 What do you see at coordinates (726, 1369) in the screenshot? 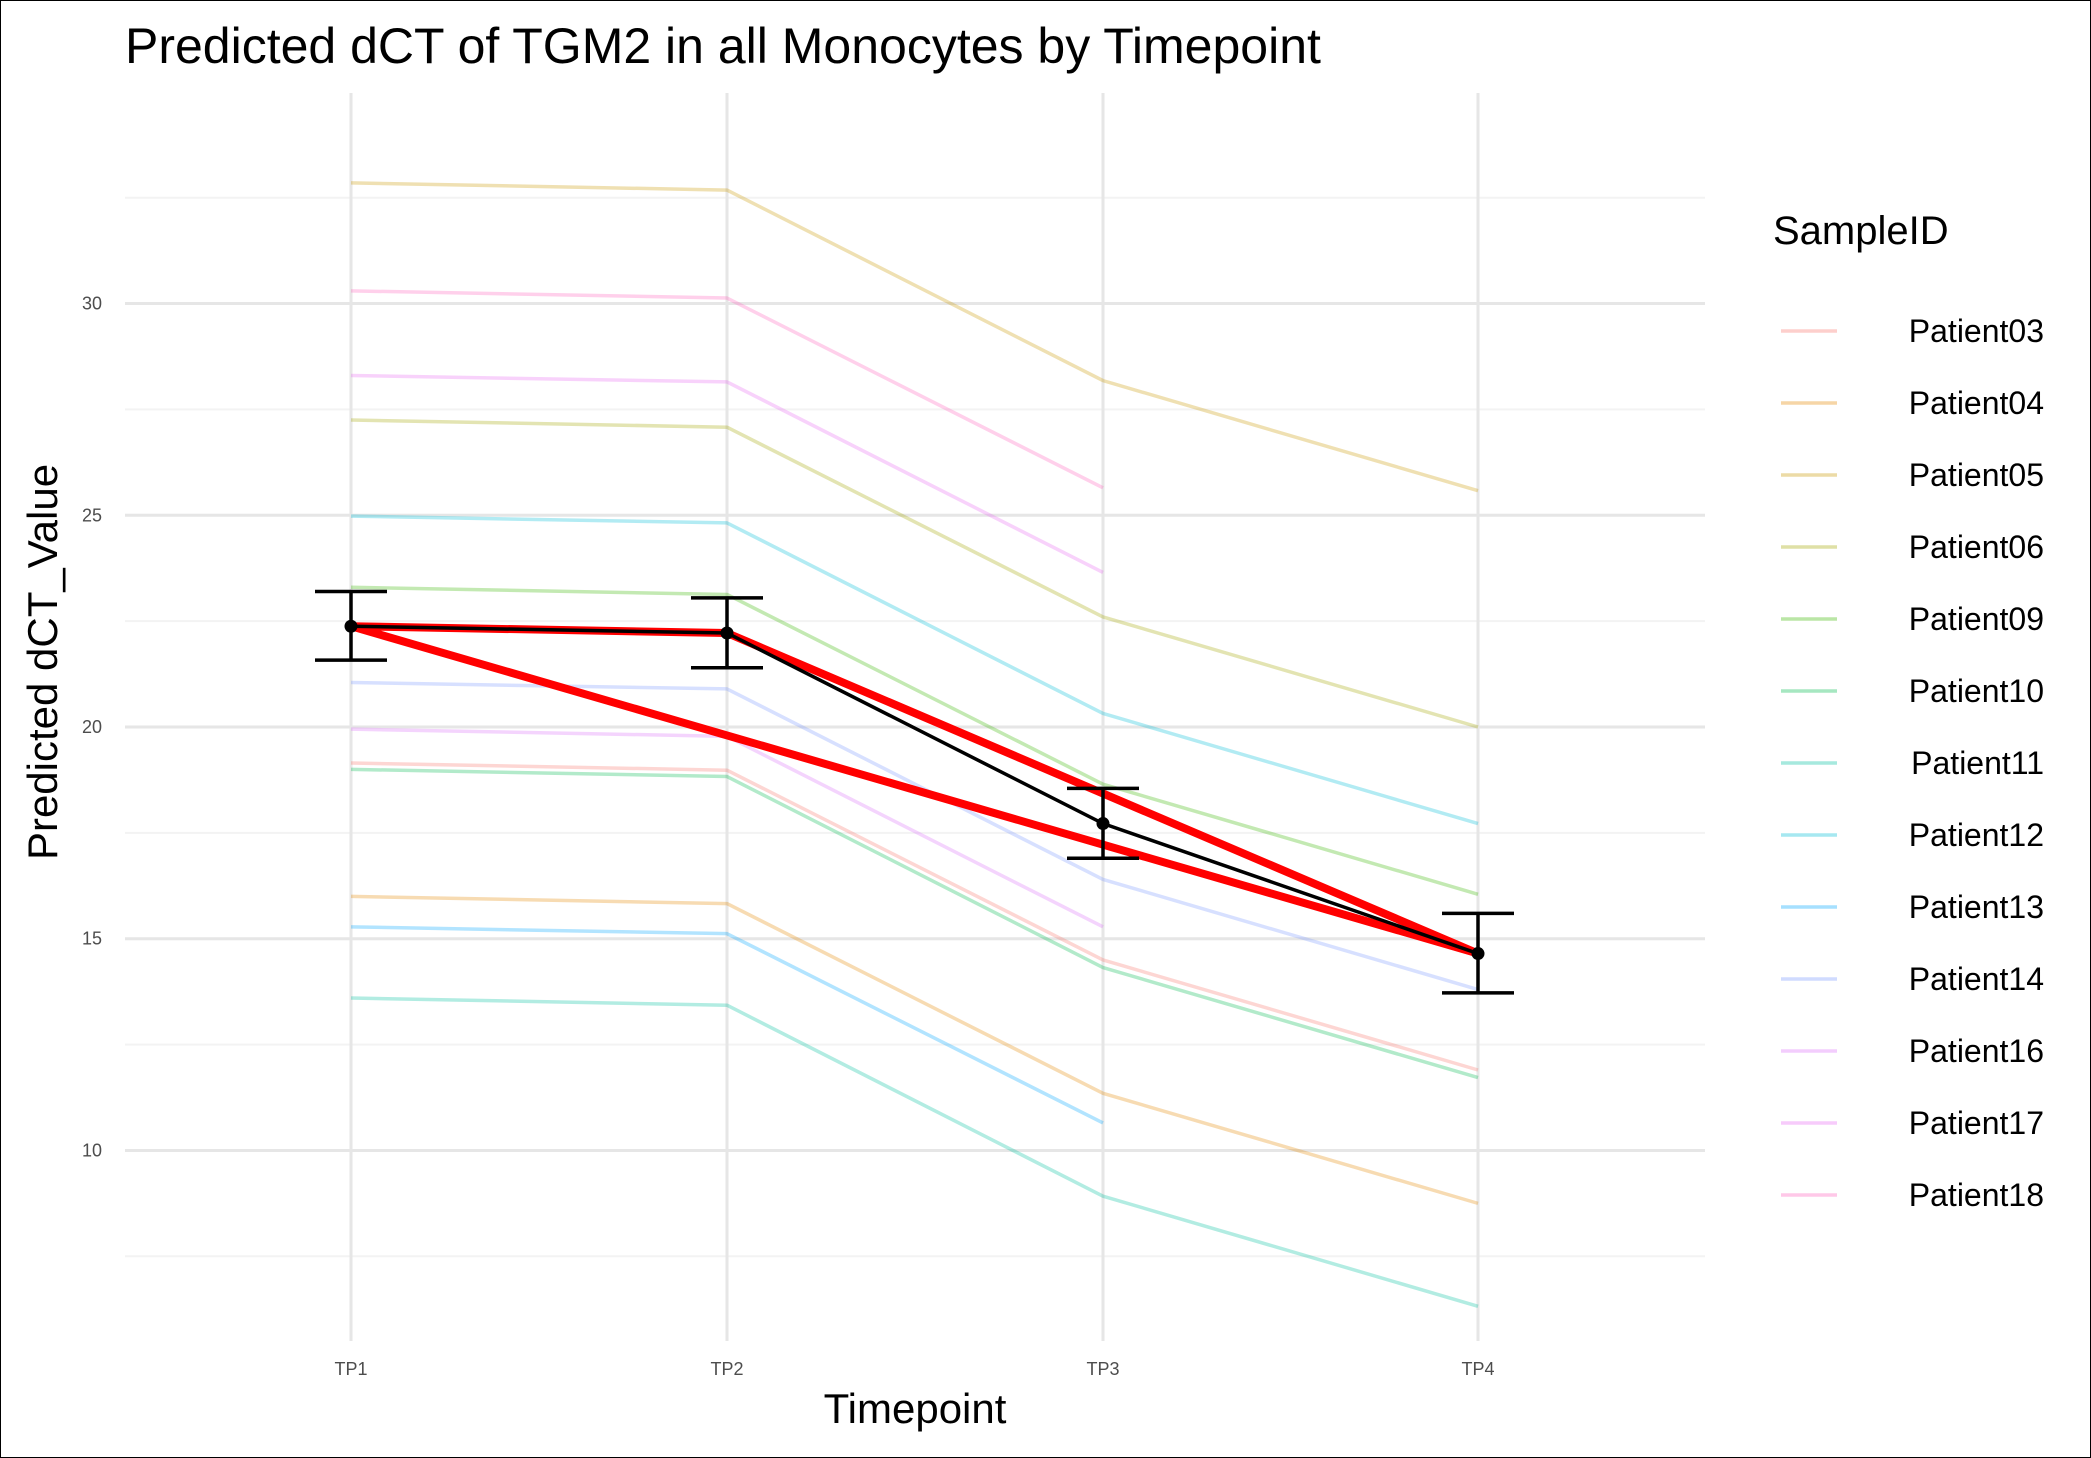
I see `x-tick-label: TP2` at bounding box center [726, 1369].